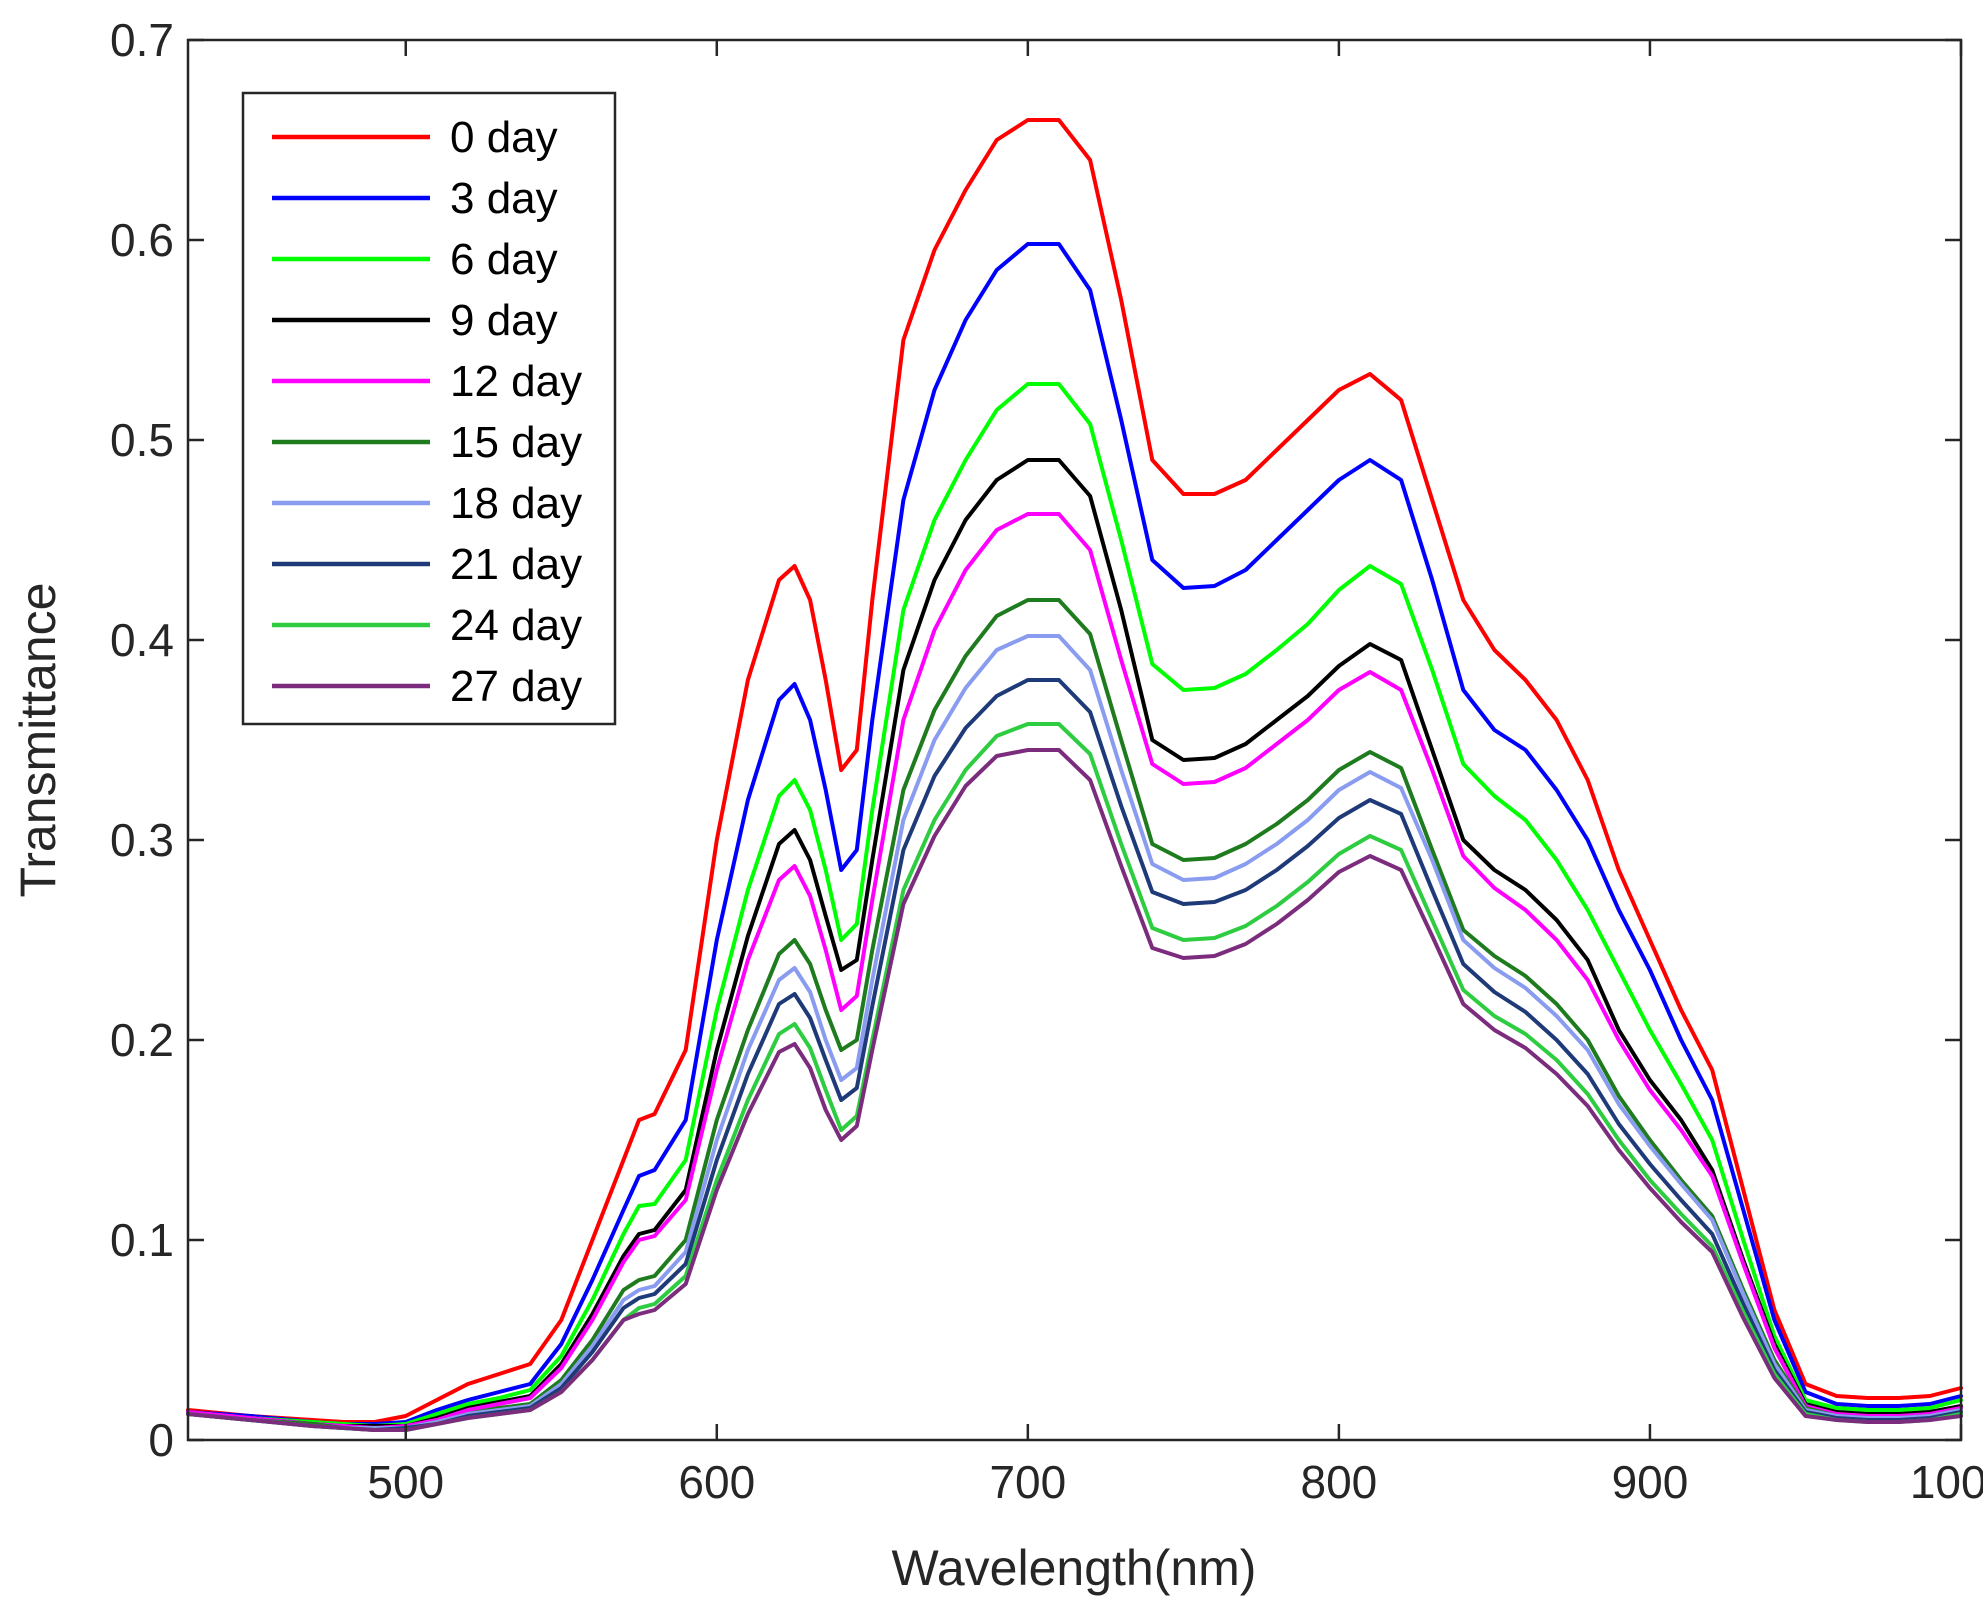 This screenshot has width=1983, height=1604. What do you see at coordinates (142, 840) in the screenshot?
I see `y-tick-label: 0.3` at bounding box center [142, 840].